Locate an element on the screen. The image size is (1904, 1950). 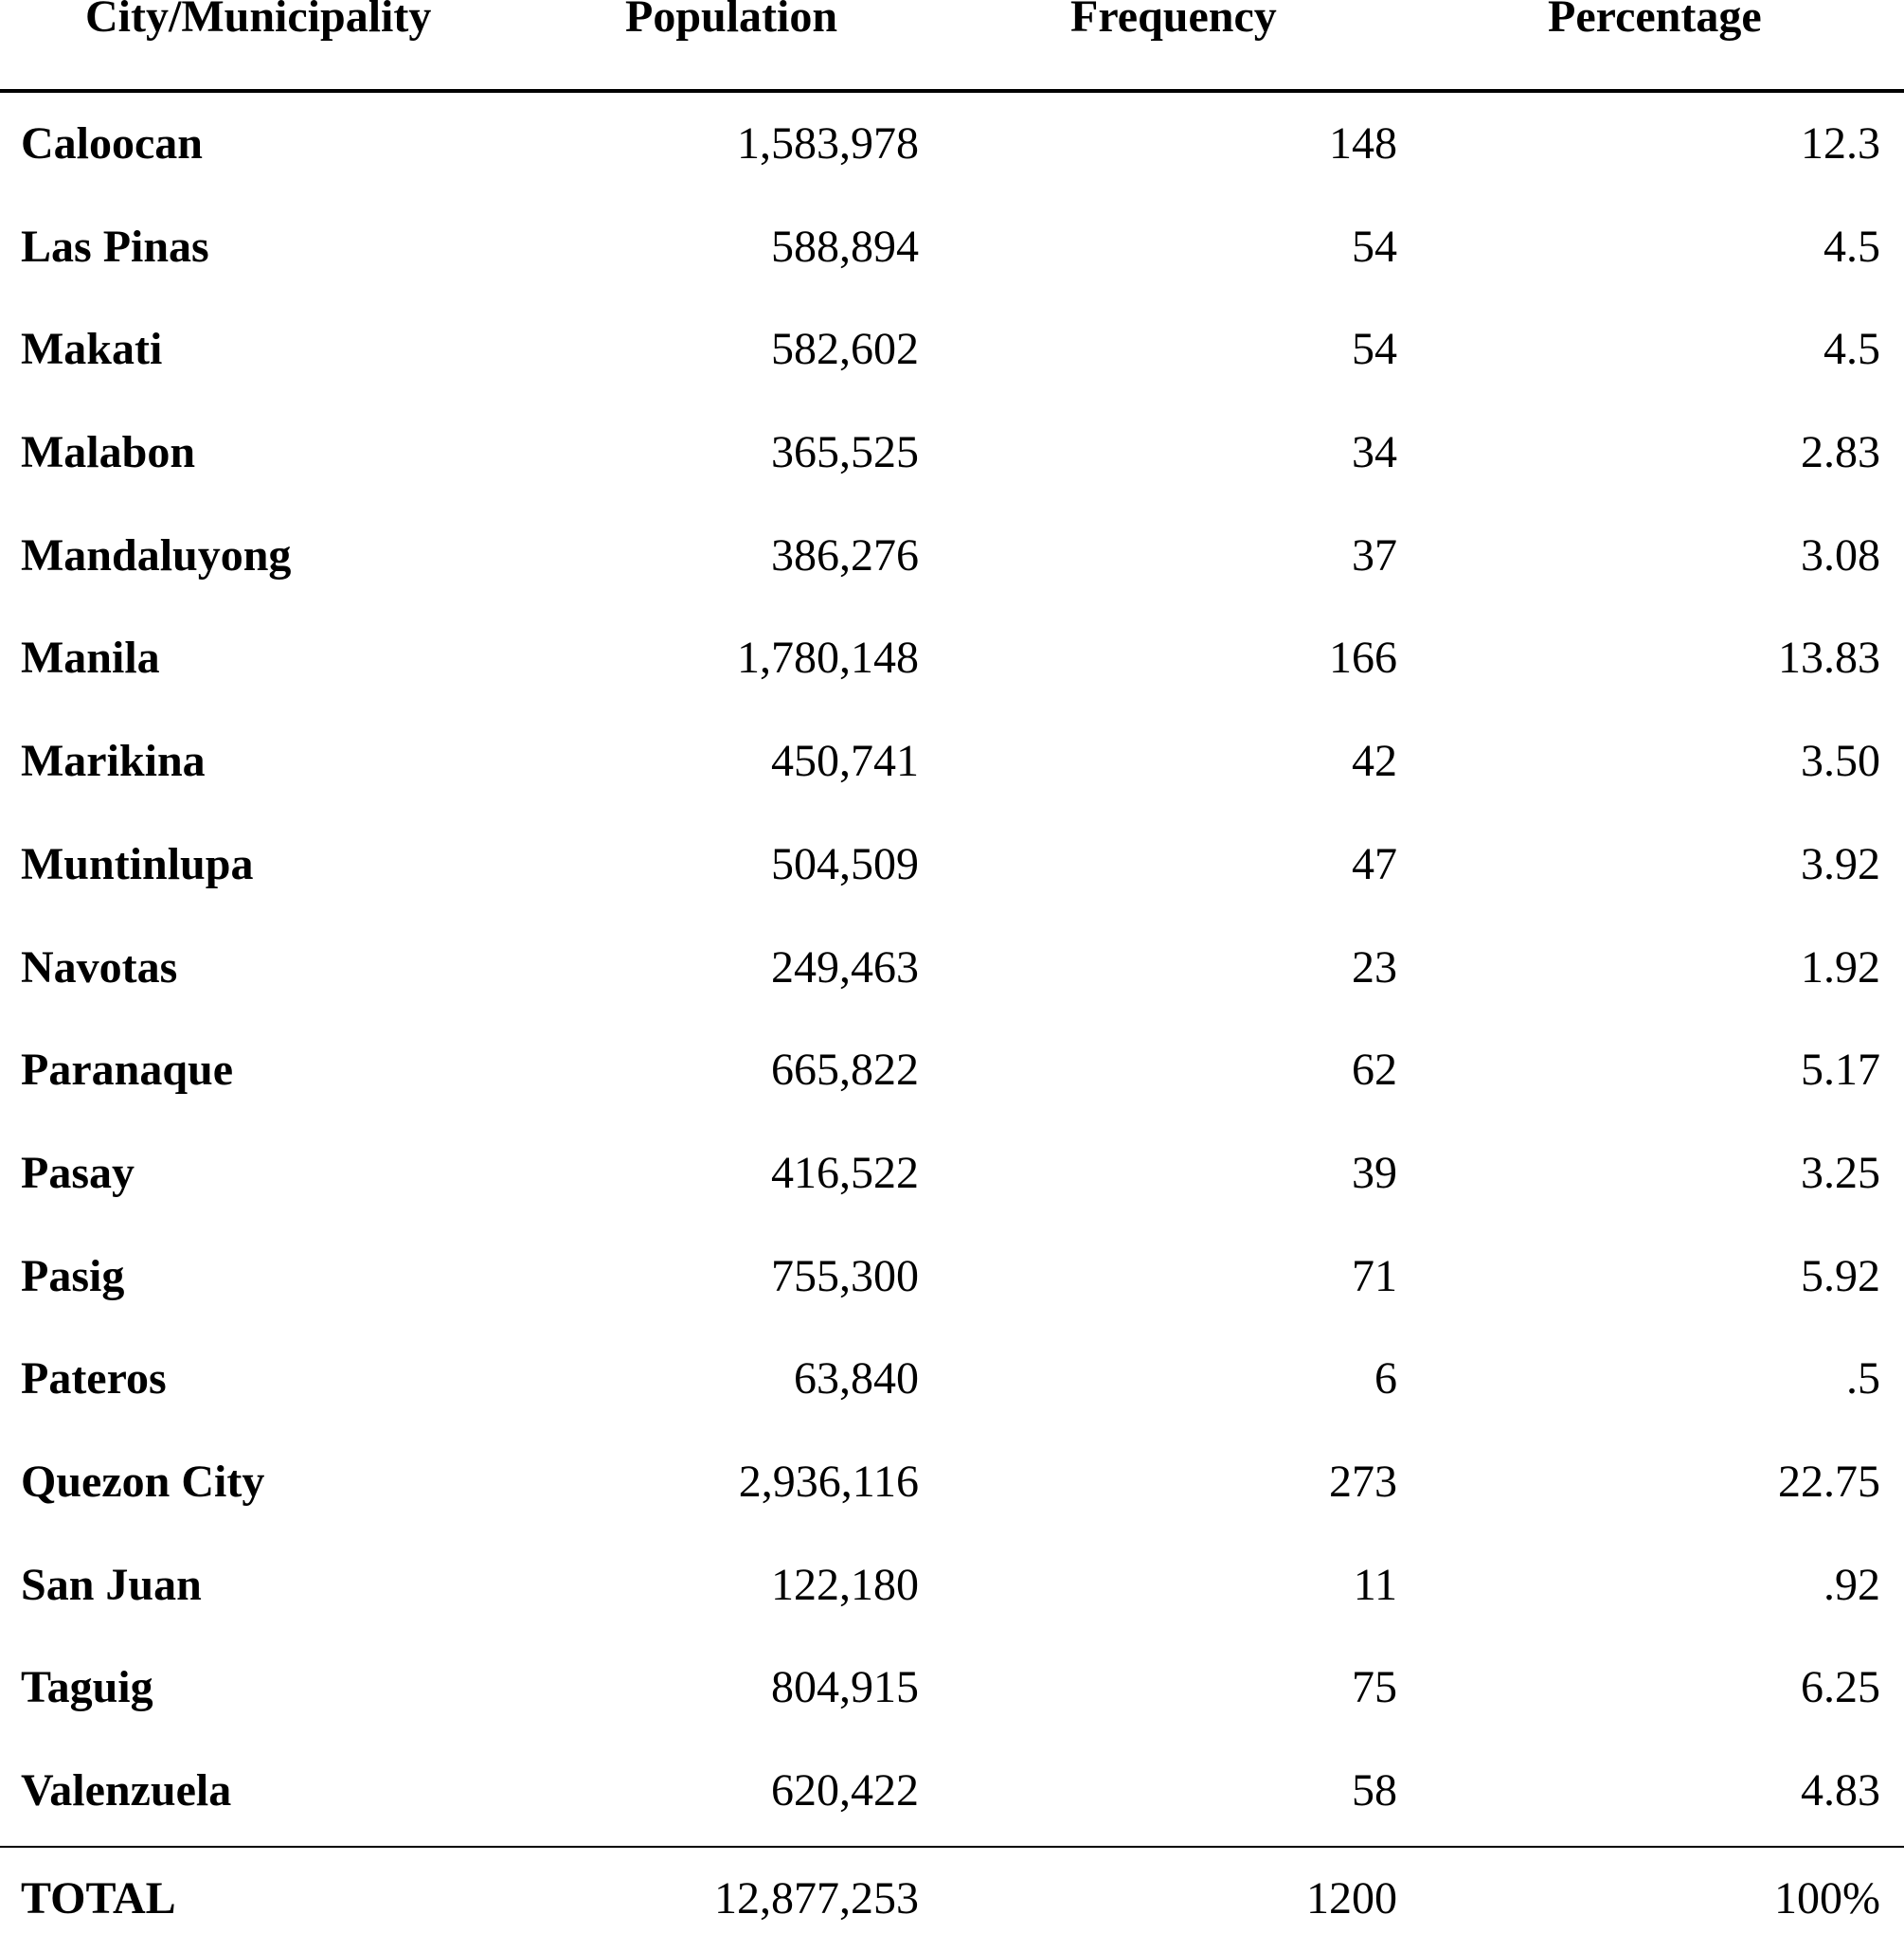
table-row: Muntinlupa 504,509 47 3.92 is located at coordinates (952, 865).